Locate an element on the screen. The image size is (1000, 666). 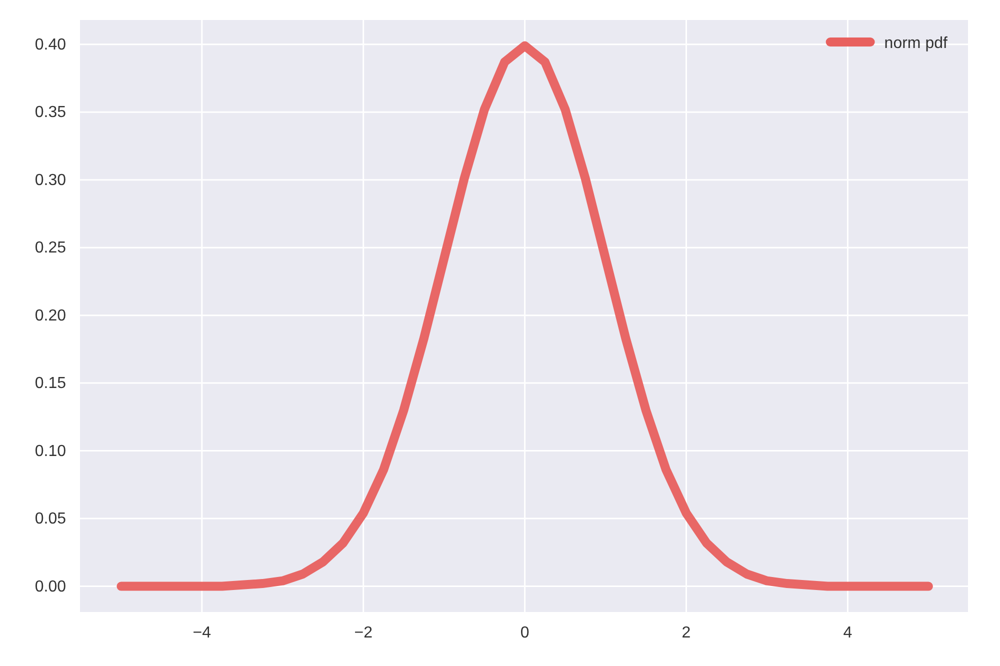
legend-label: norm pdf is located at coordinates (916, 43).